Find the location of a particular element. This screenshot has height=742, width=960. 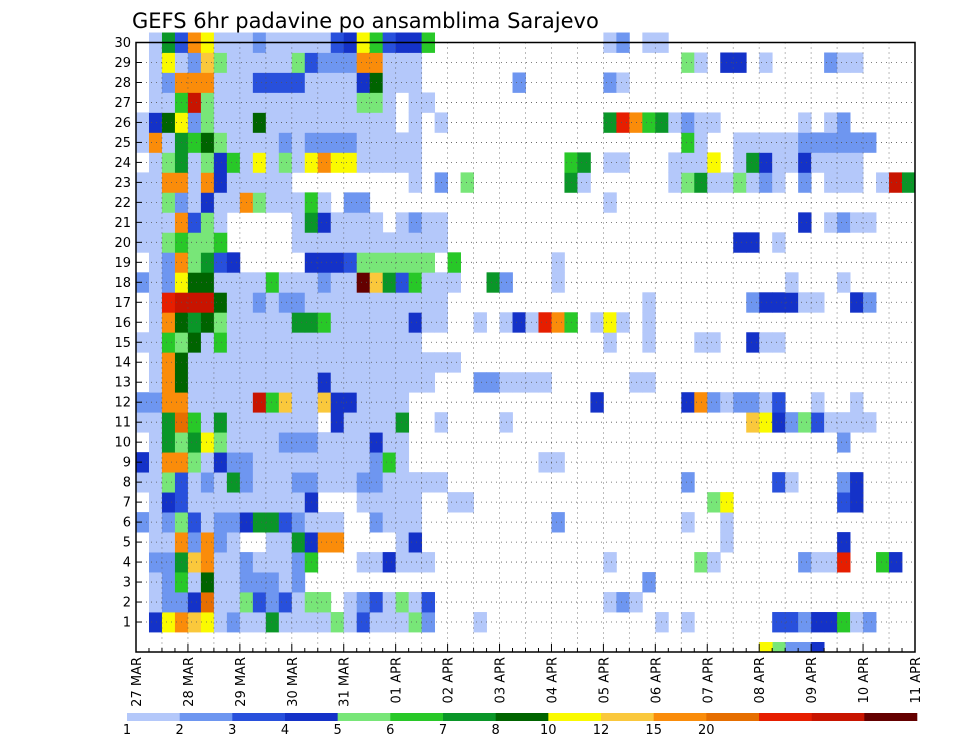

y-tick-label: 7 is located at coordinates (127, 503).